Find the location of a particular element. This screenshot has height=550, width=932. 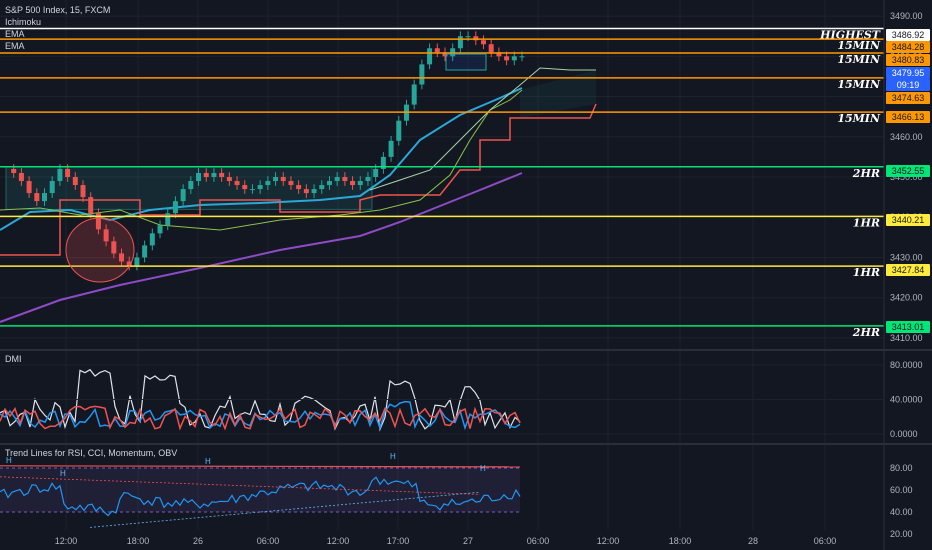

dmi-pane is located at coordinates (260, 400).